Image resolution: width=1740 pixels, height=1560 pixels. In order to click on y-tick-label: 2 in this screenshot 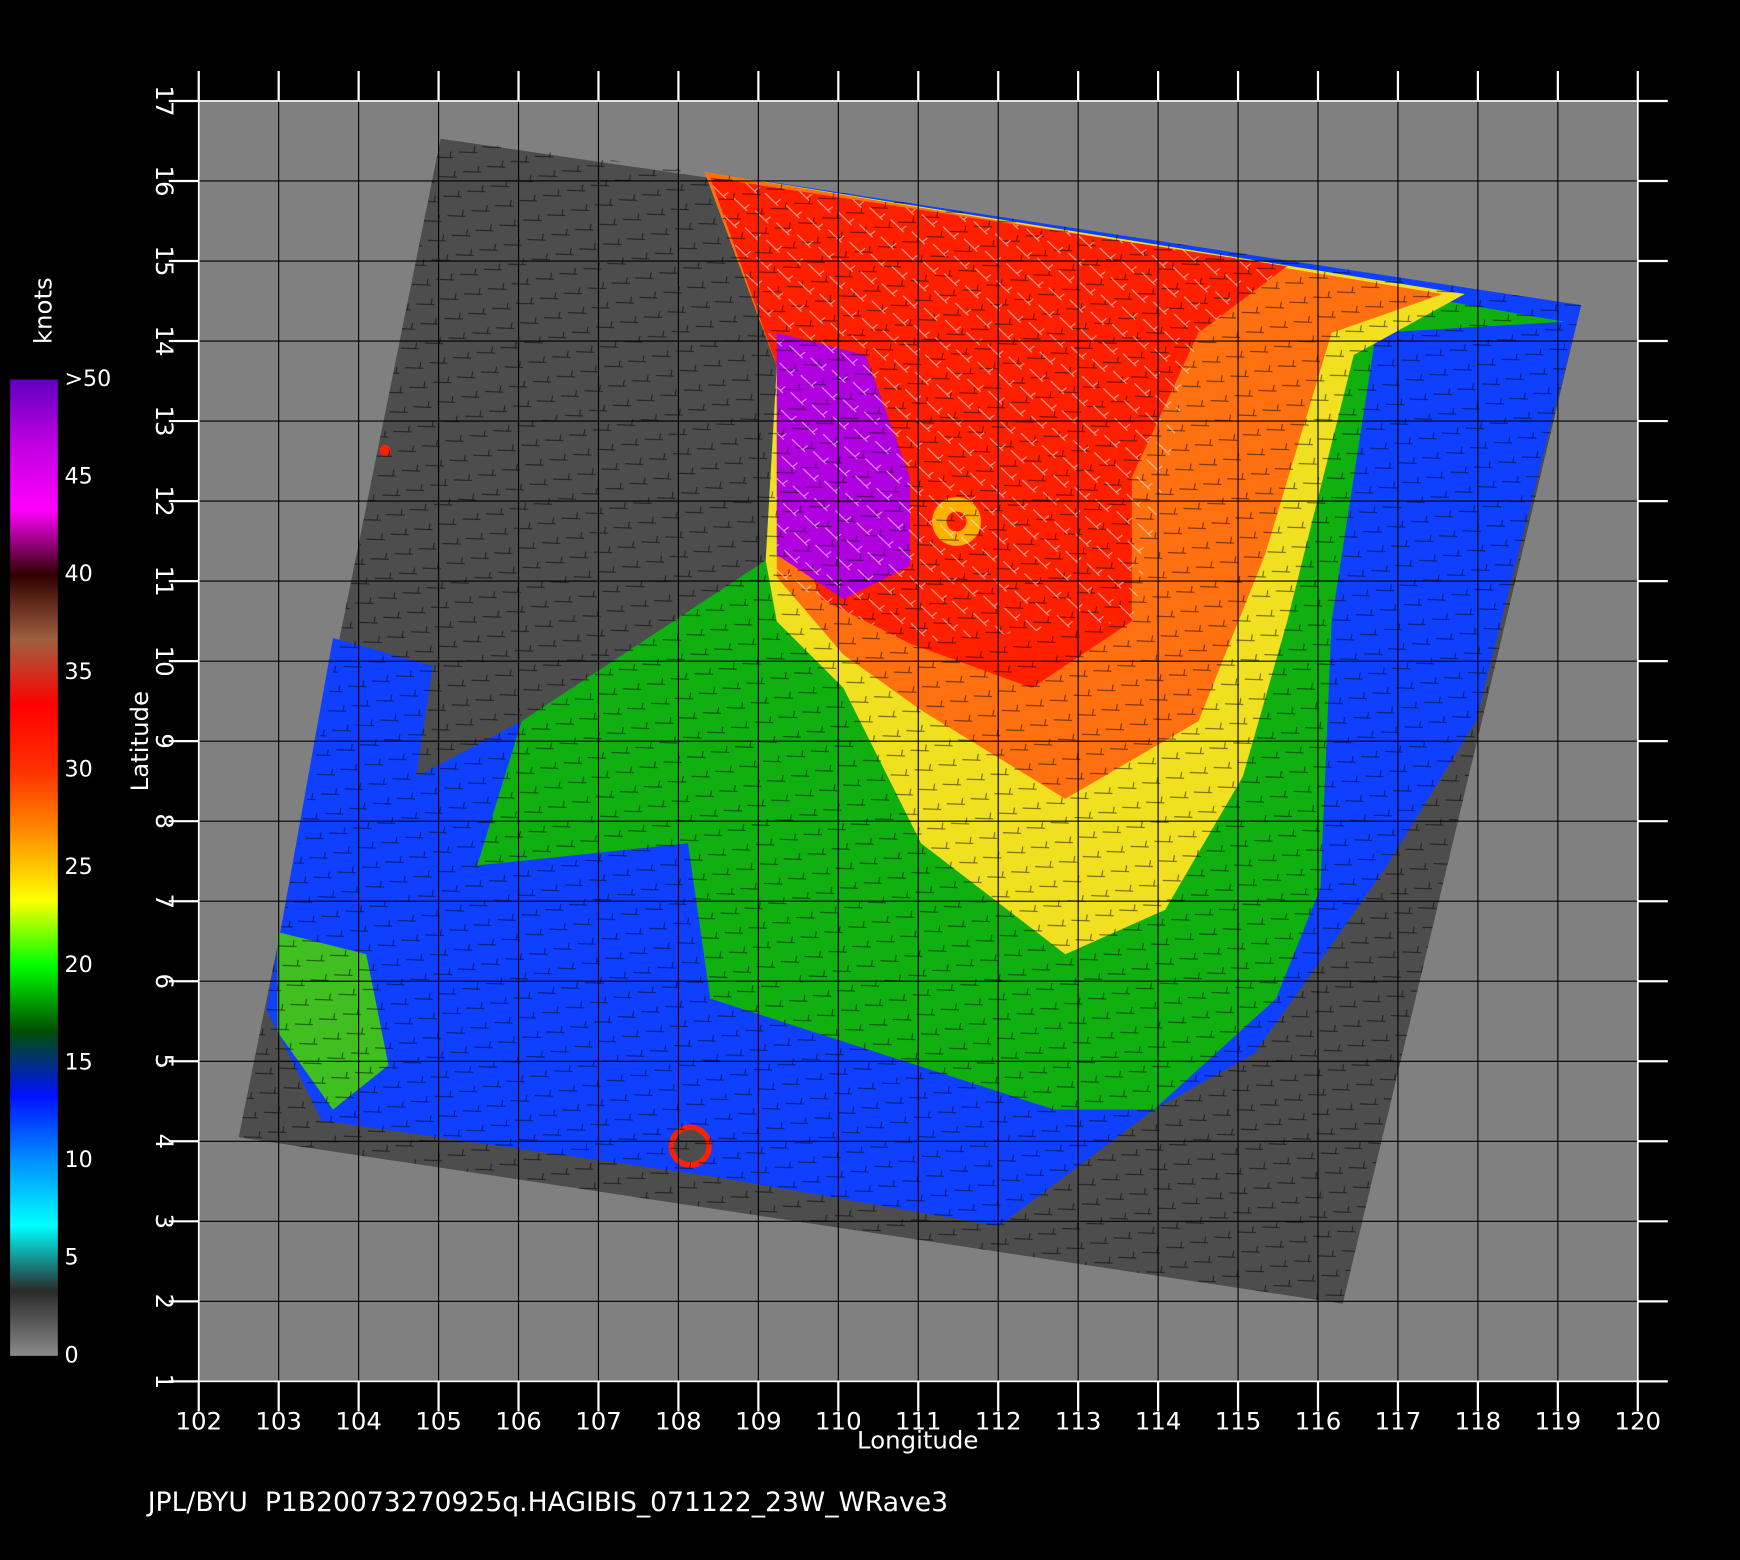, I will do `click(164, 1302)`.